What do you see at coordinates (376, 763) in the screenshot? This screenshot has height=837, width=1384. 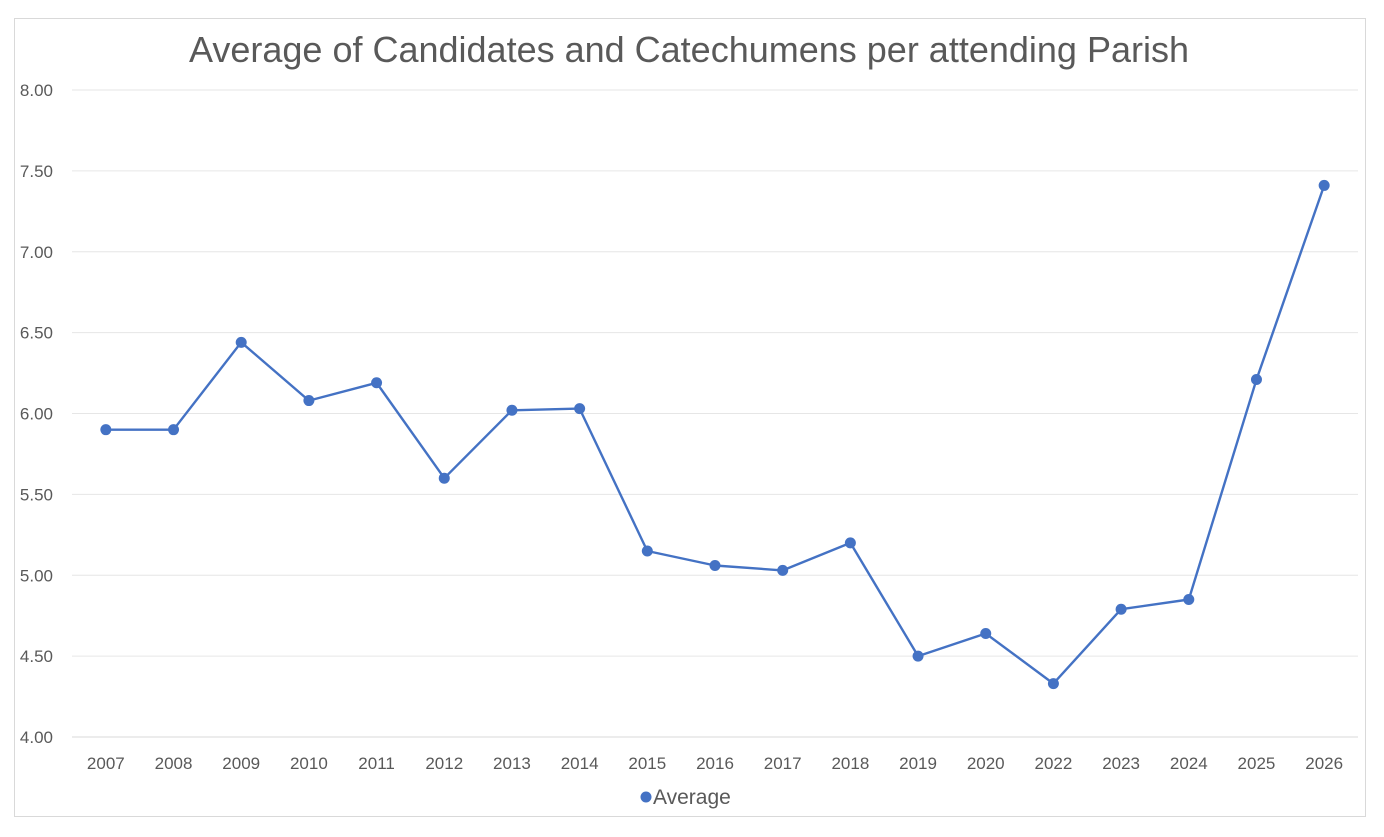 I see `x-tick-label: 2011` at bounding box center [376, 763].